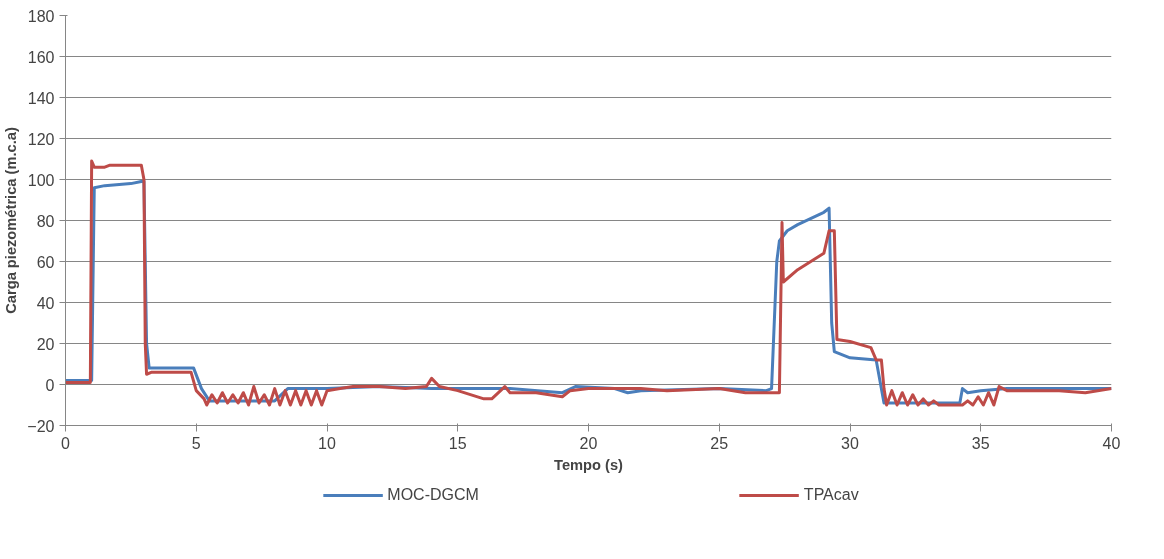 Image resolution: width=1164 pixels, height=559 pixels. I want to click on y-tick-label: 80, so click(45, 221).